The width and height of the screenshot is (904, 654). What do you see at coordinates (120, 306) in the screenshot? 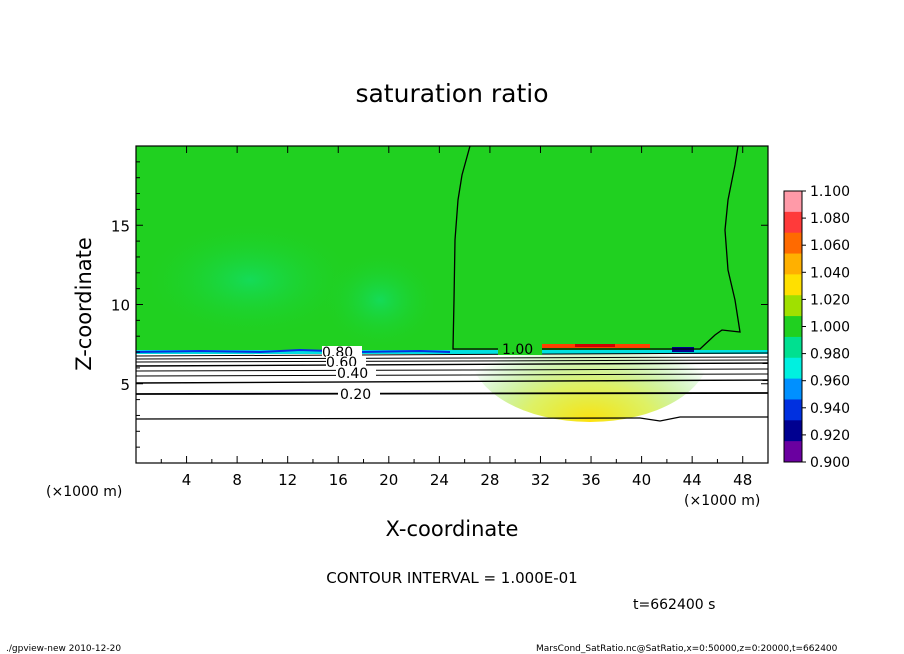
I see `y-tick-label: 10` at bounding box center [120, 306].